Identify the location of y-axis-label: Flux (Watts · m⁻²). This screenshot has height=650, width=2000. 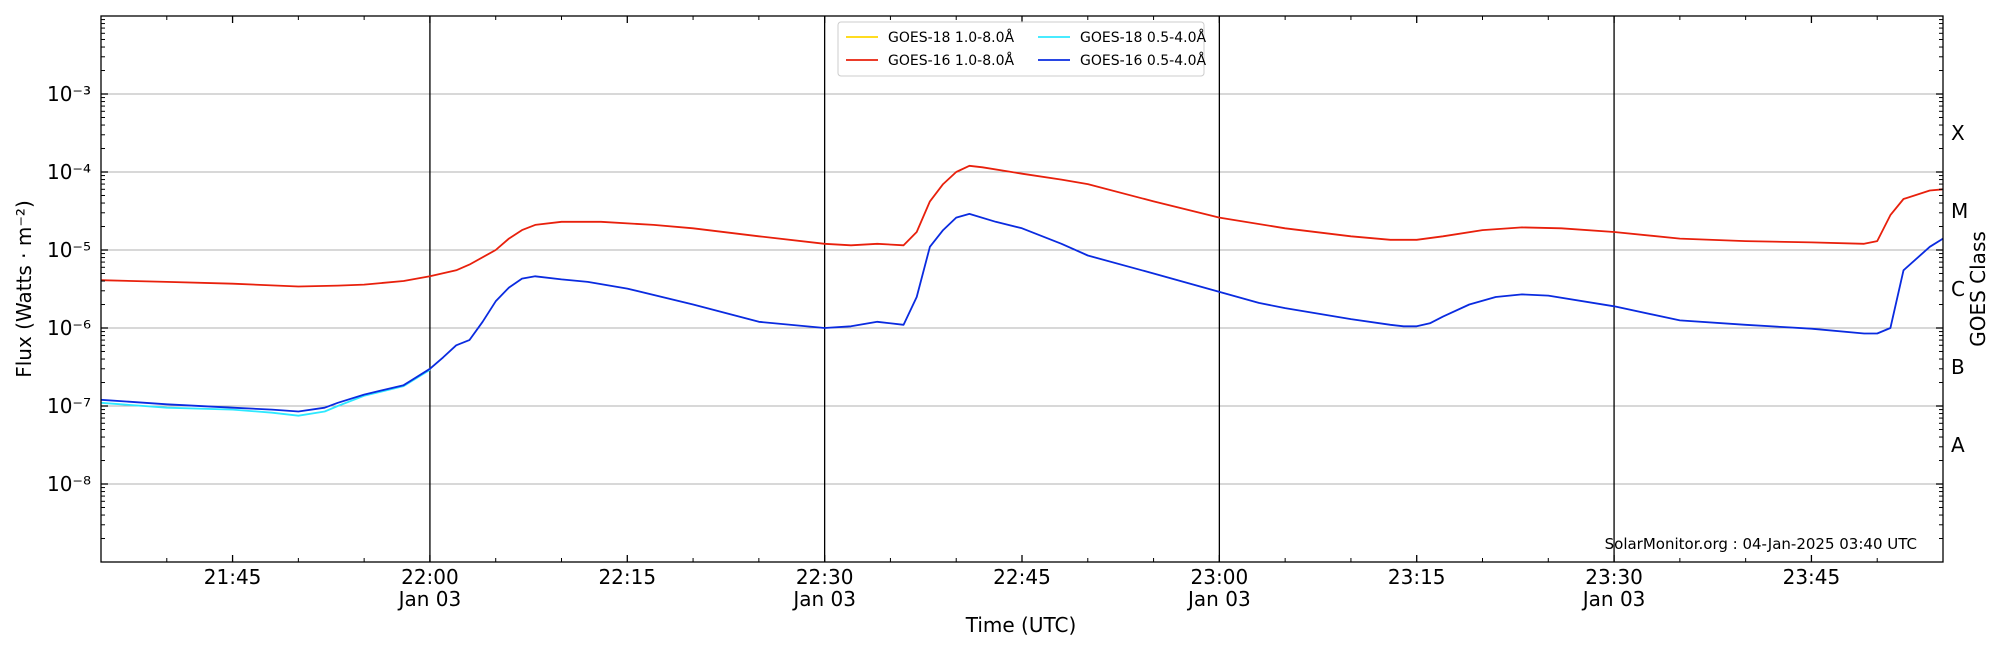
(24, 289).